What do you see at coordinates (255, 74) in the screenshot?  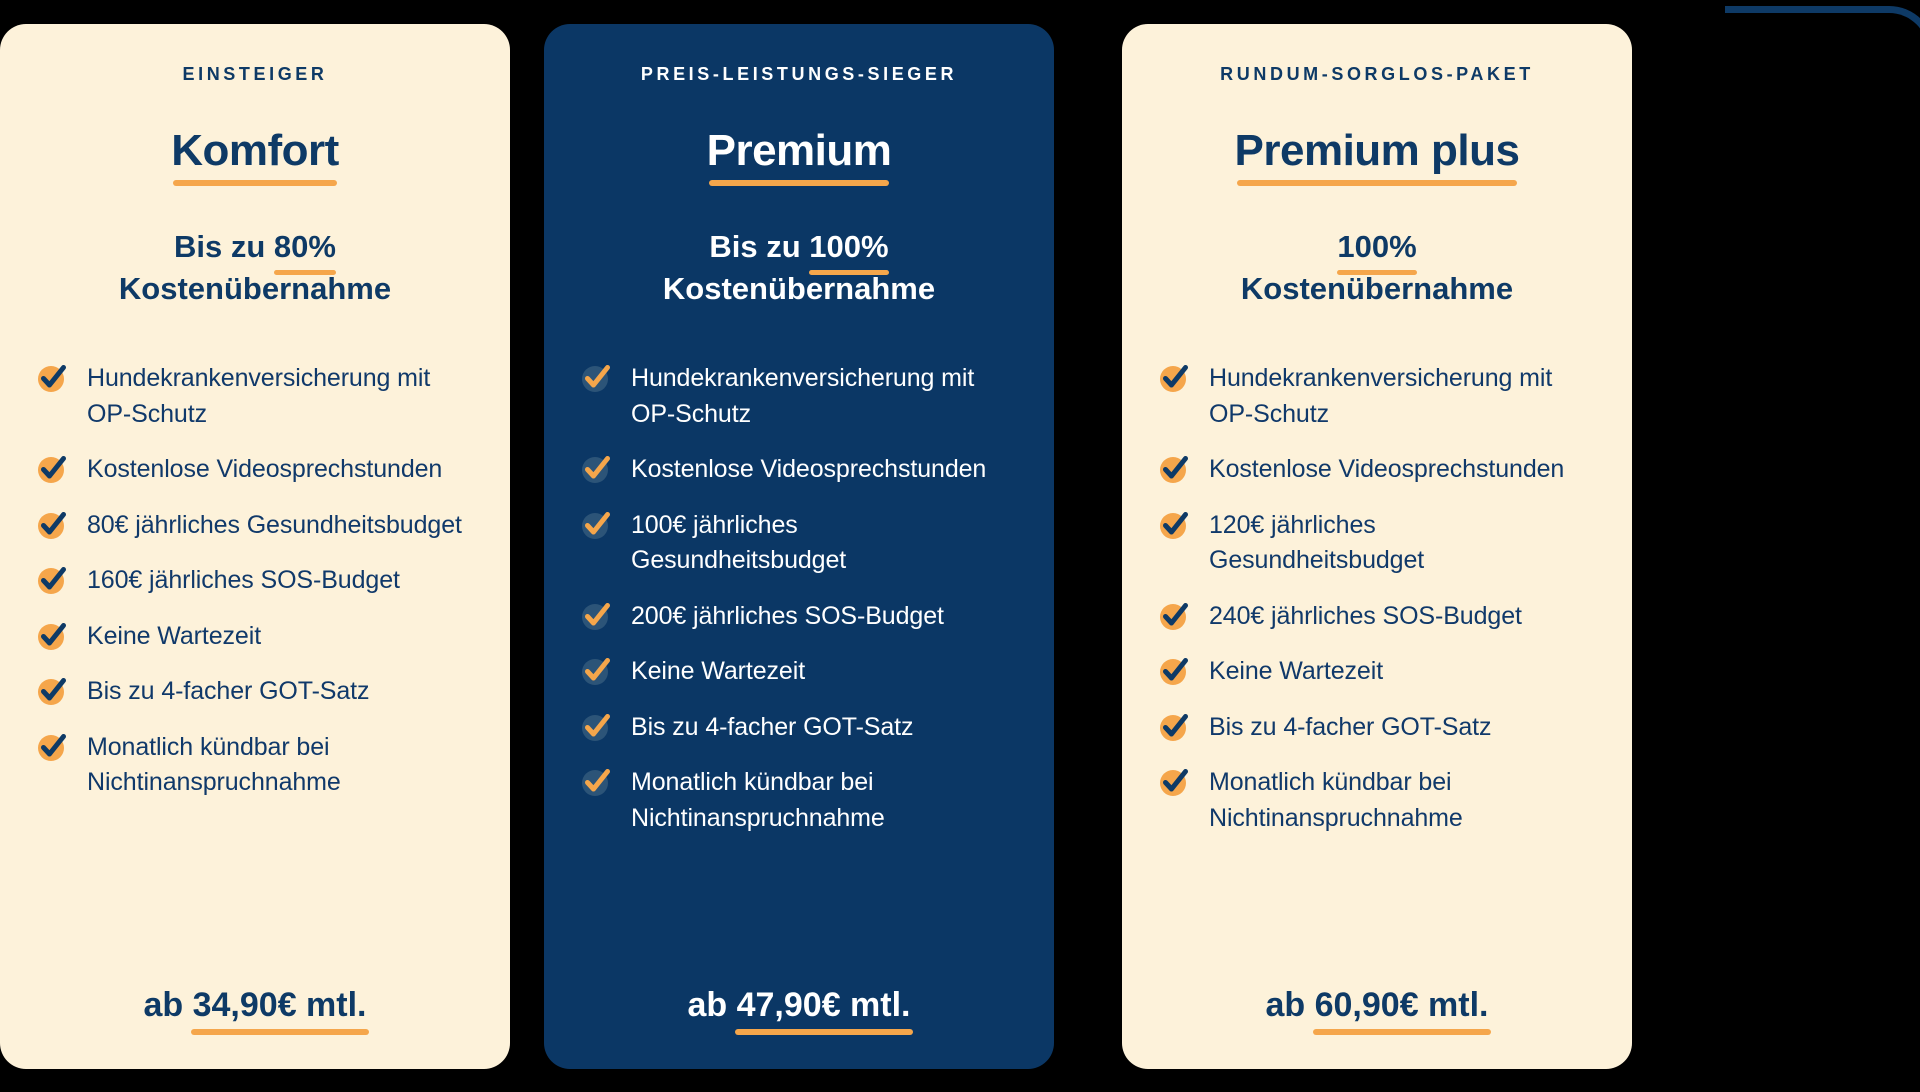 I see `card-eyebrow: EINSTEIGER` at bounding box center [255, 74].